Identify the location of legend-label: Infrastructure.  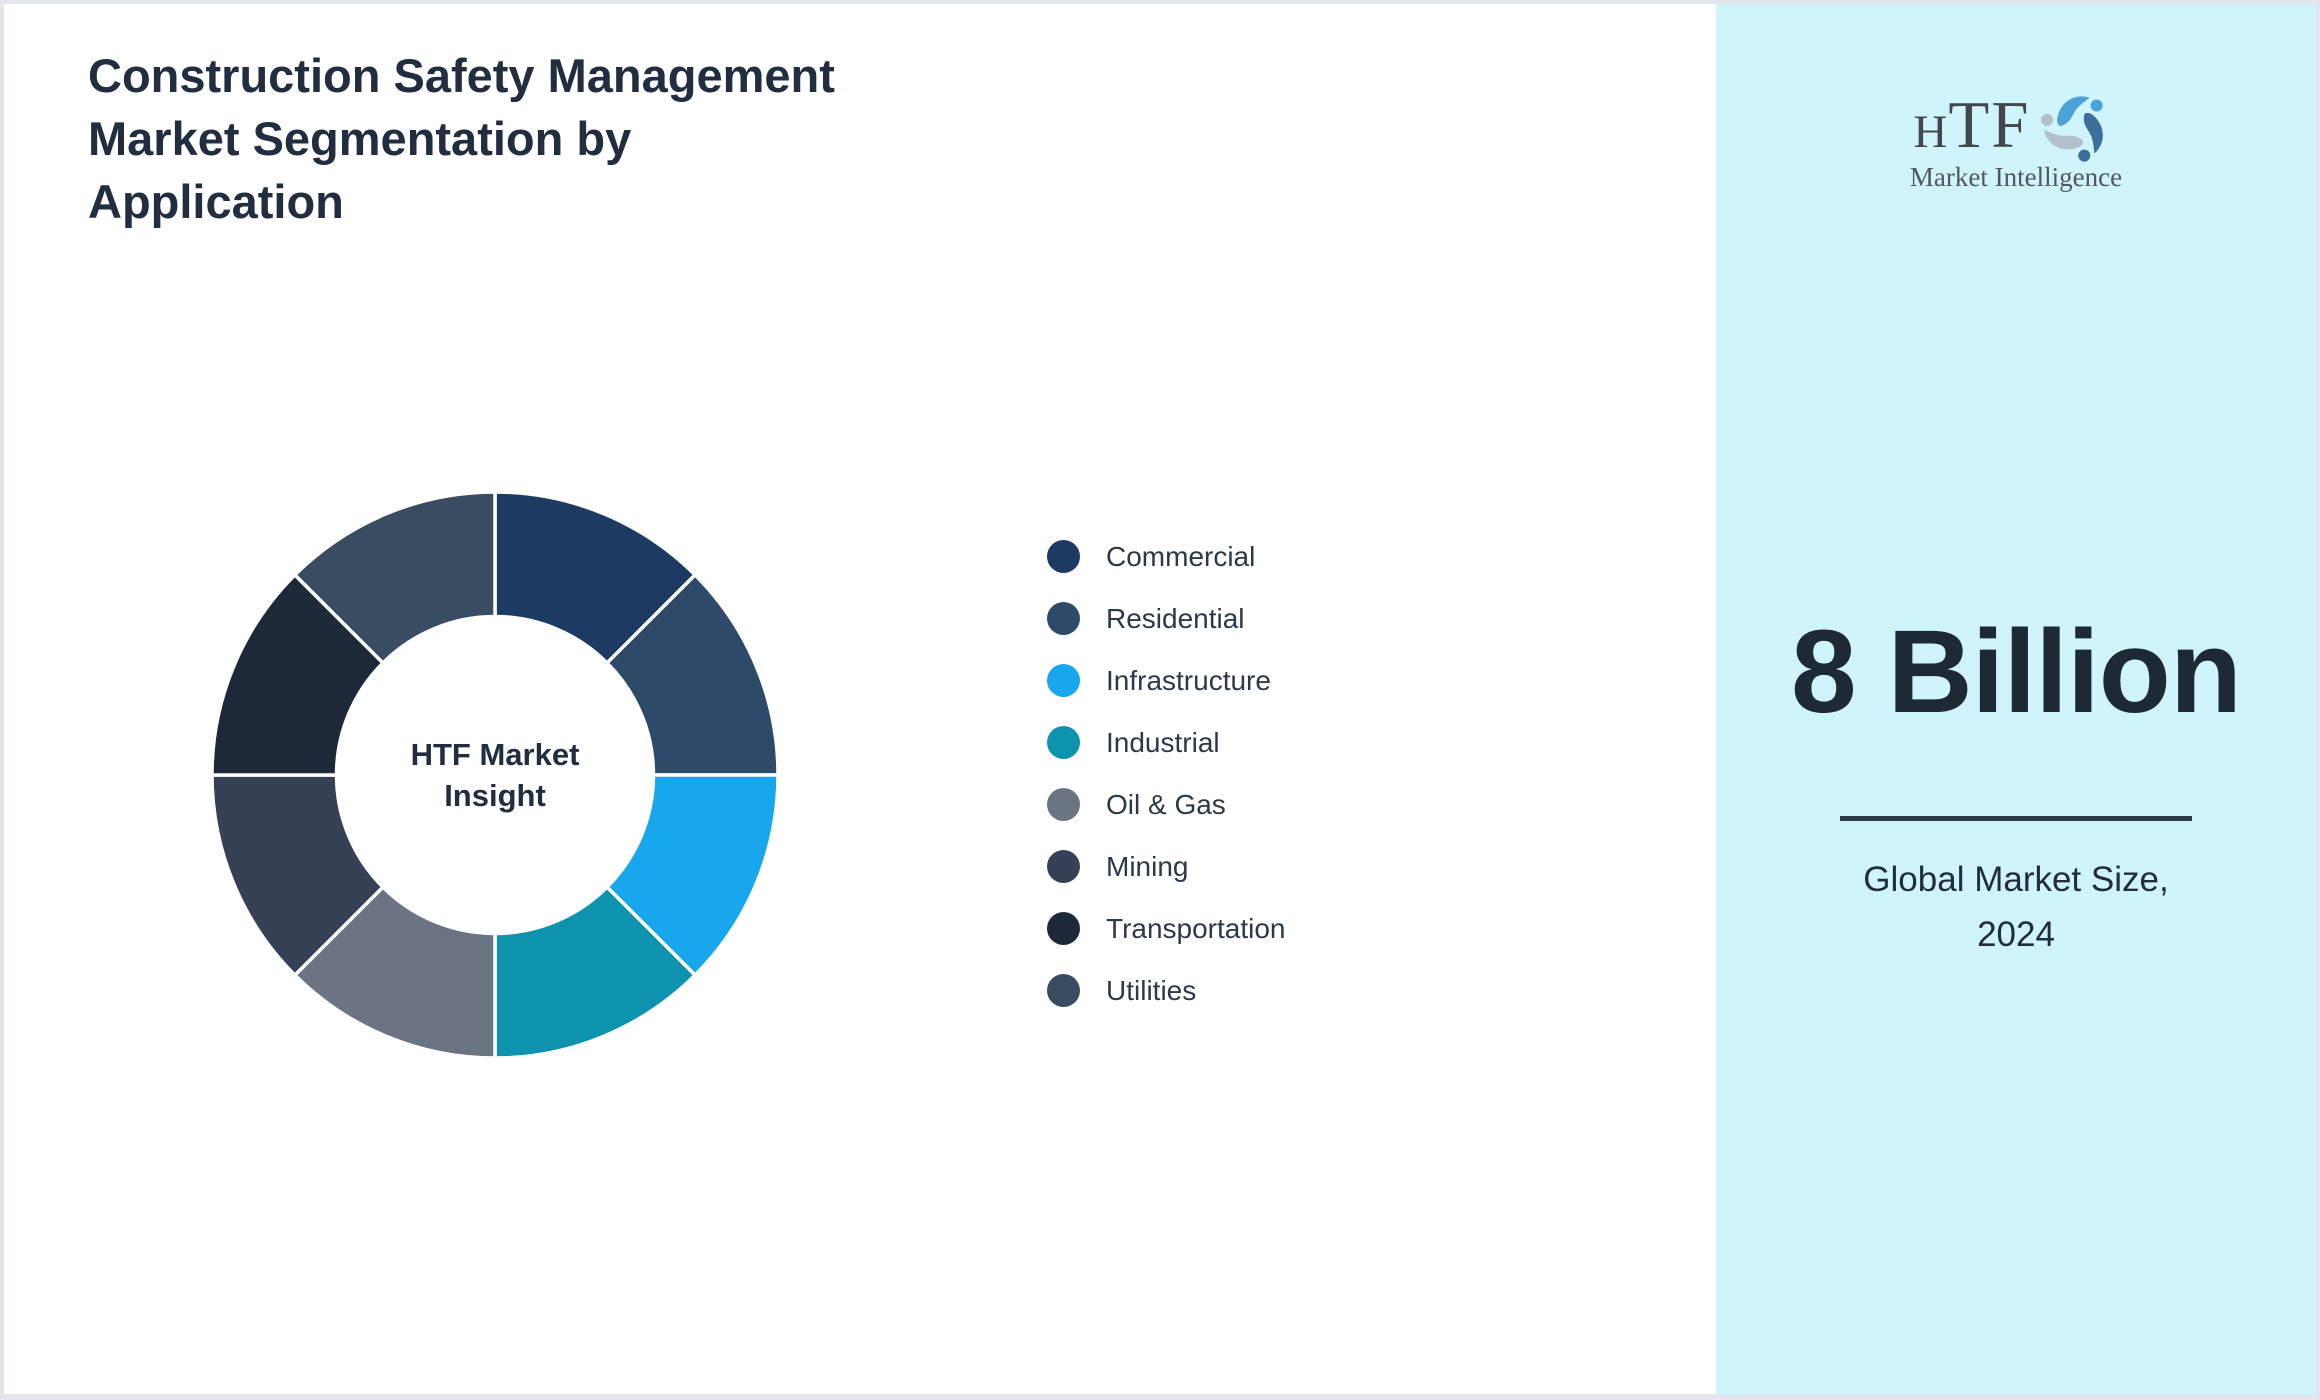
(1188, 680).